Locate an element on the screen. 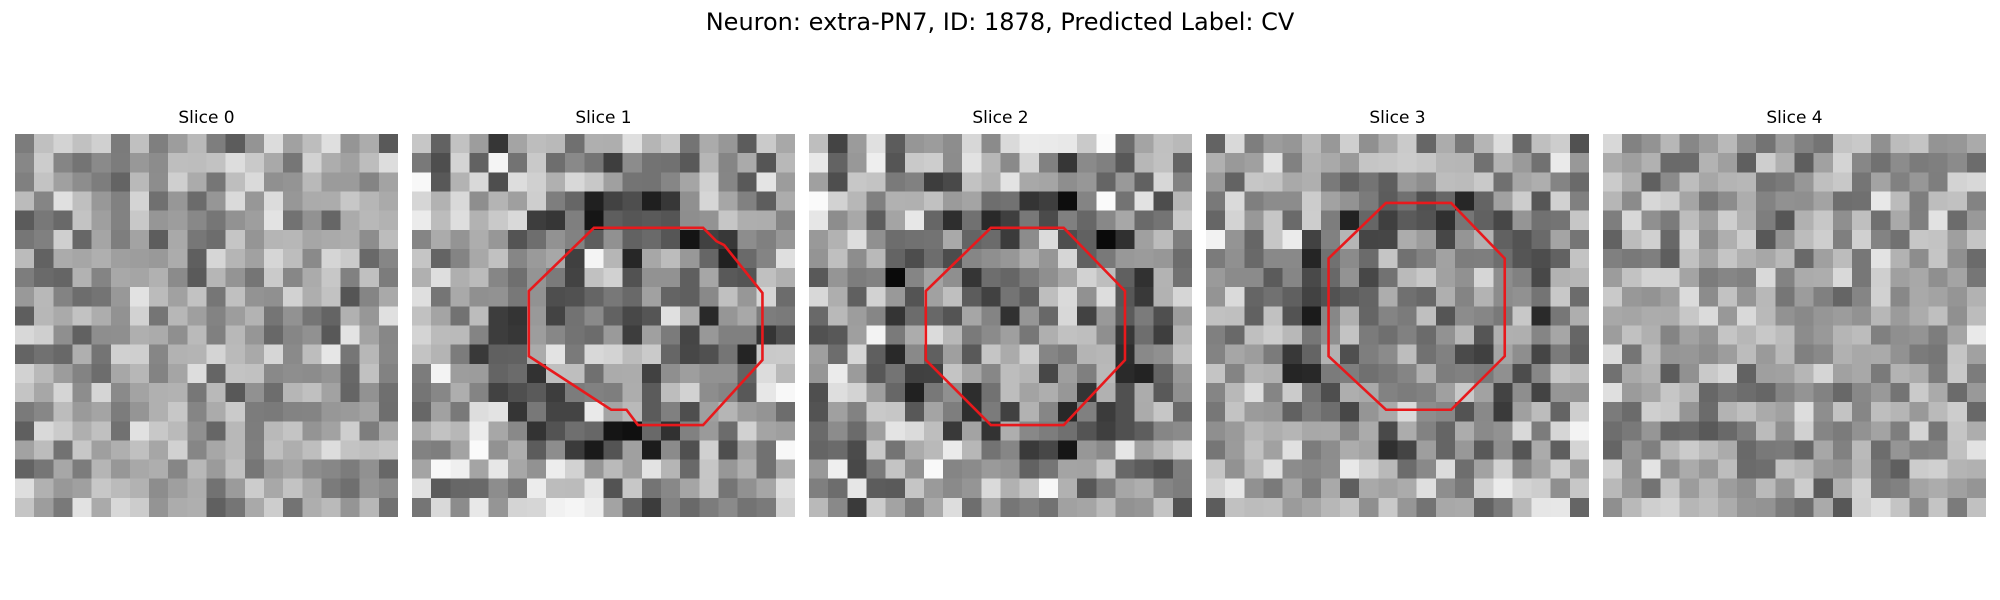 This screenshot has width=2000, height=600. slice-title: Slice 4 is located at coordinates (1794, 118).